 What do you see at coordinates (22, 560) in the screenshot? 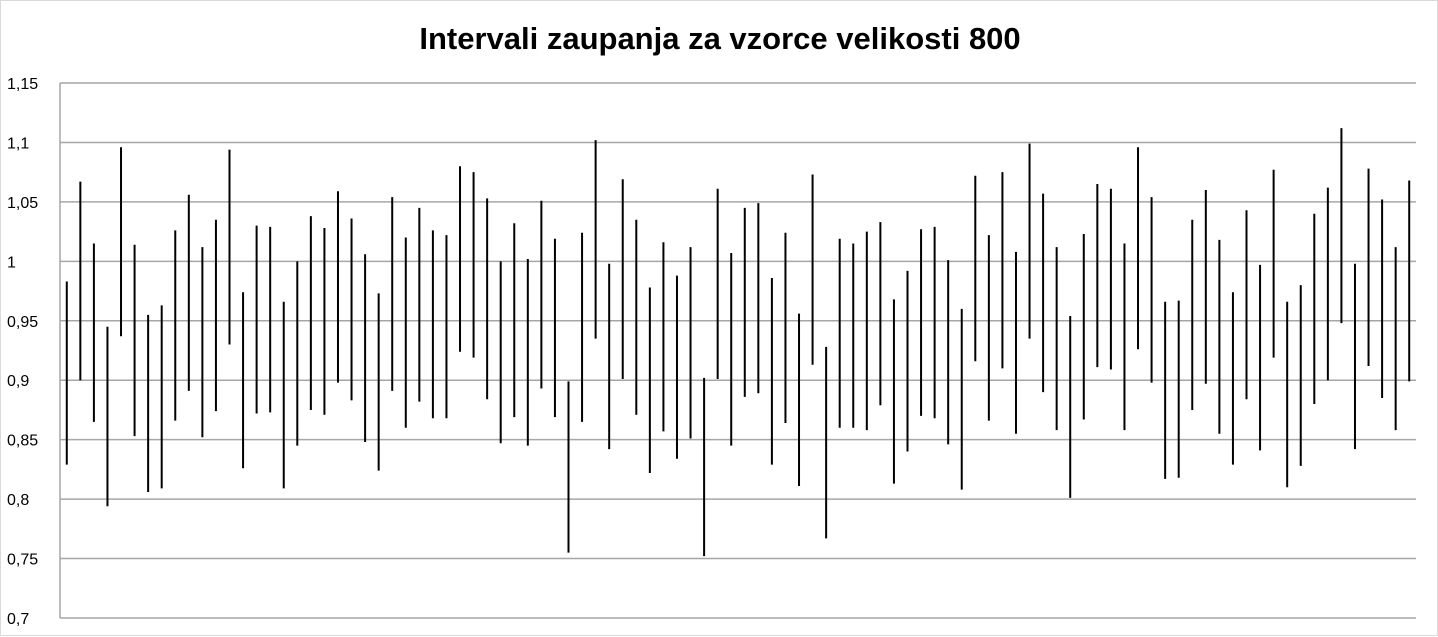
I see `y-tick-label: 0,75` at bounding box center [22, 560].